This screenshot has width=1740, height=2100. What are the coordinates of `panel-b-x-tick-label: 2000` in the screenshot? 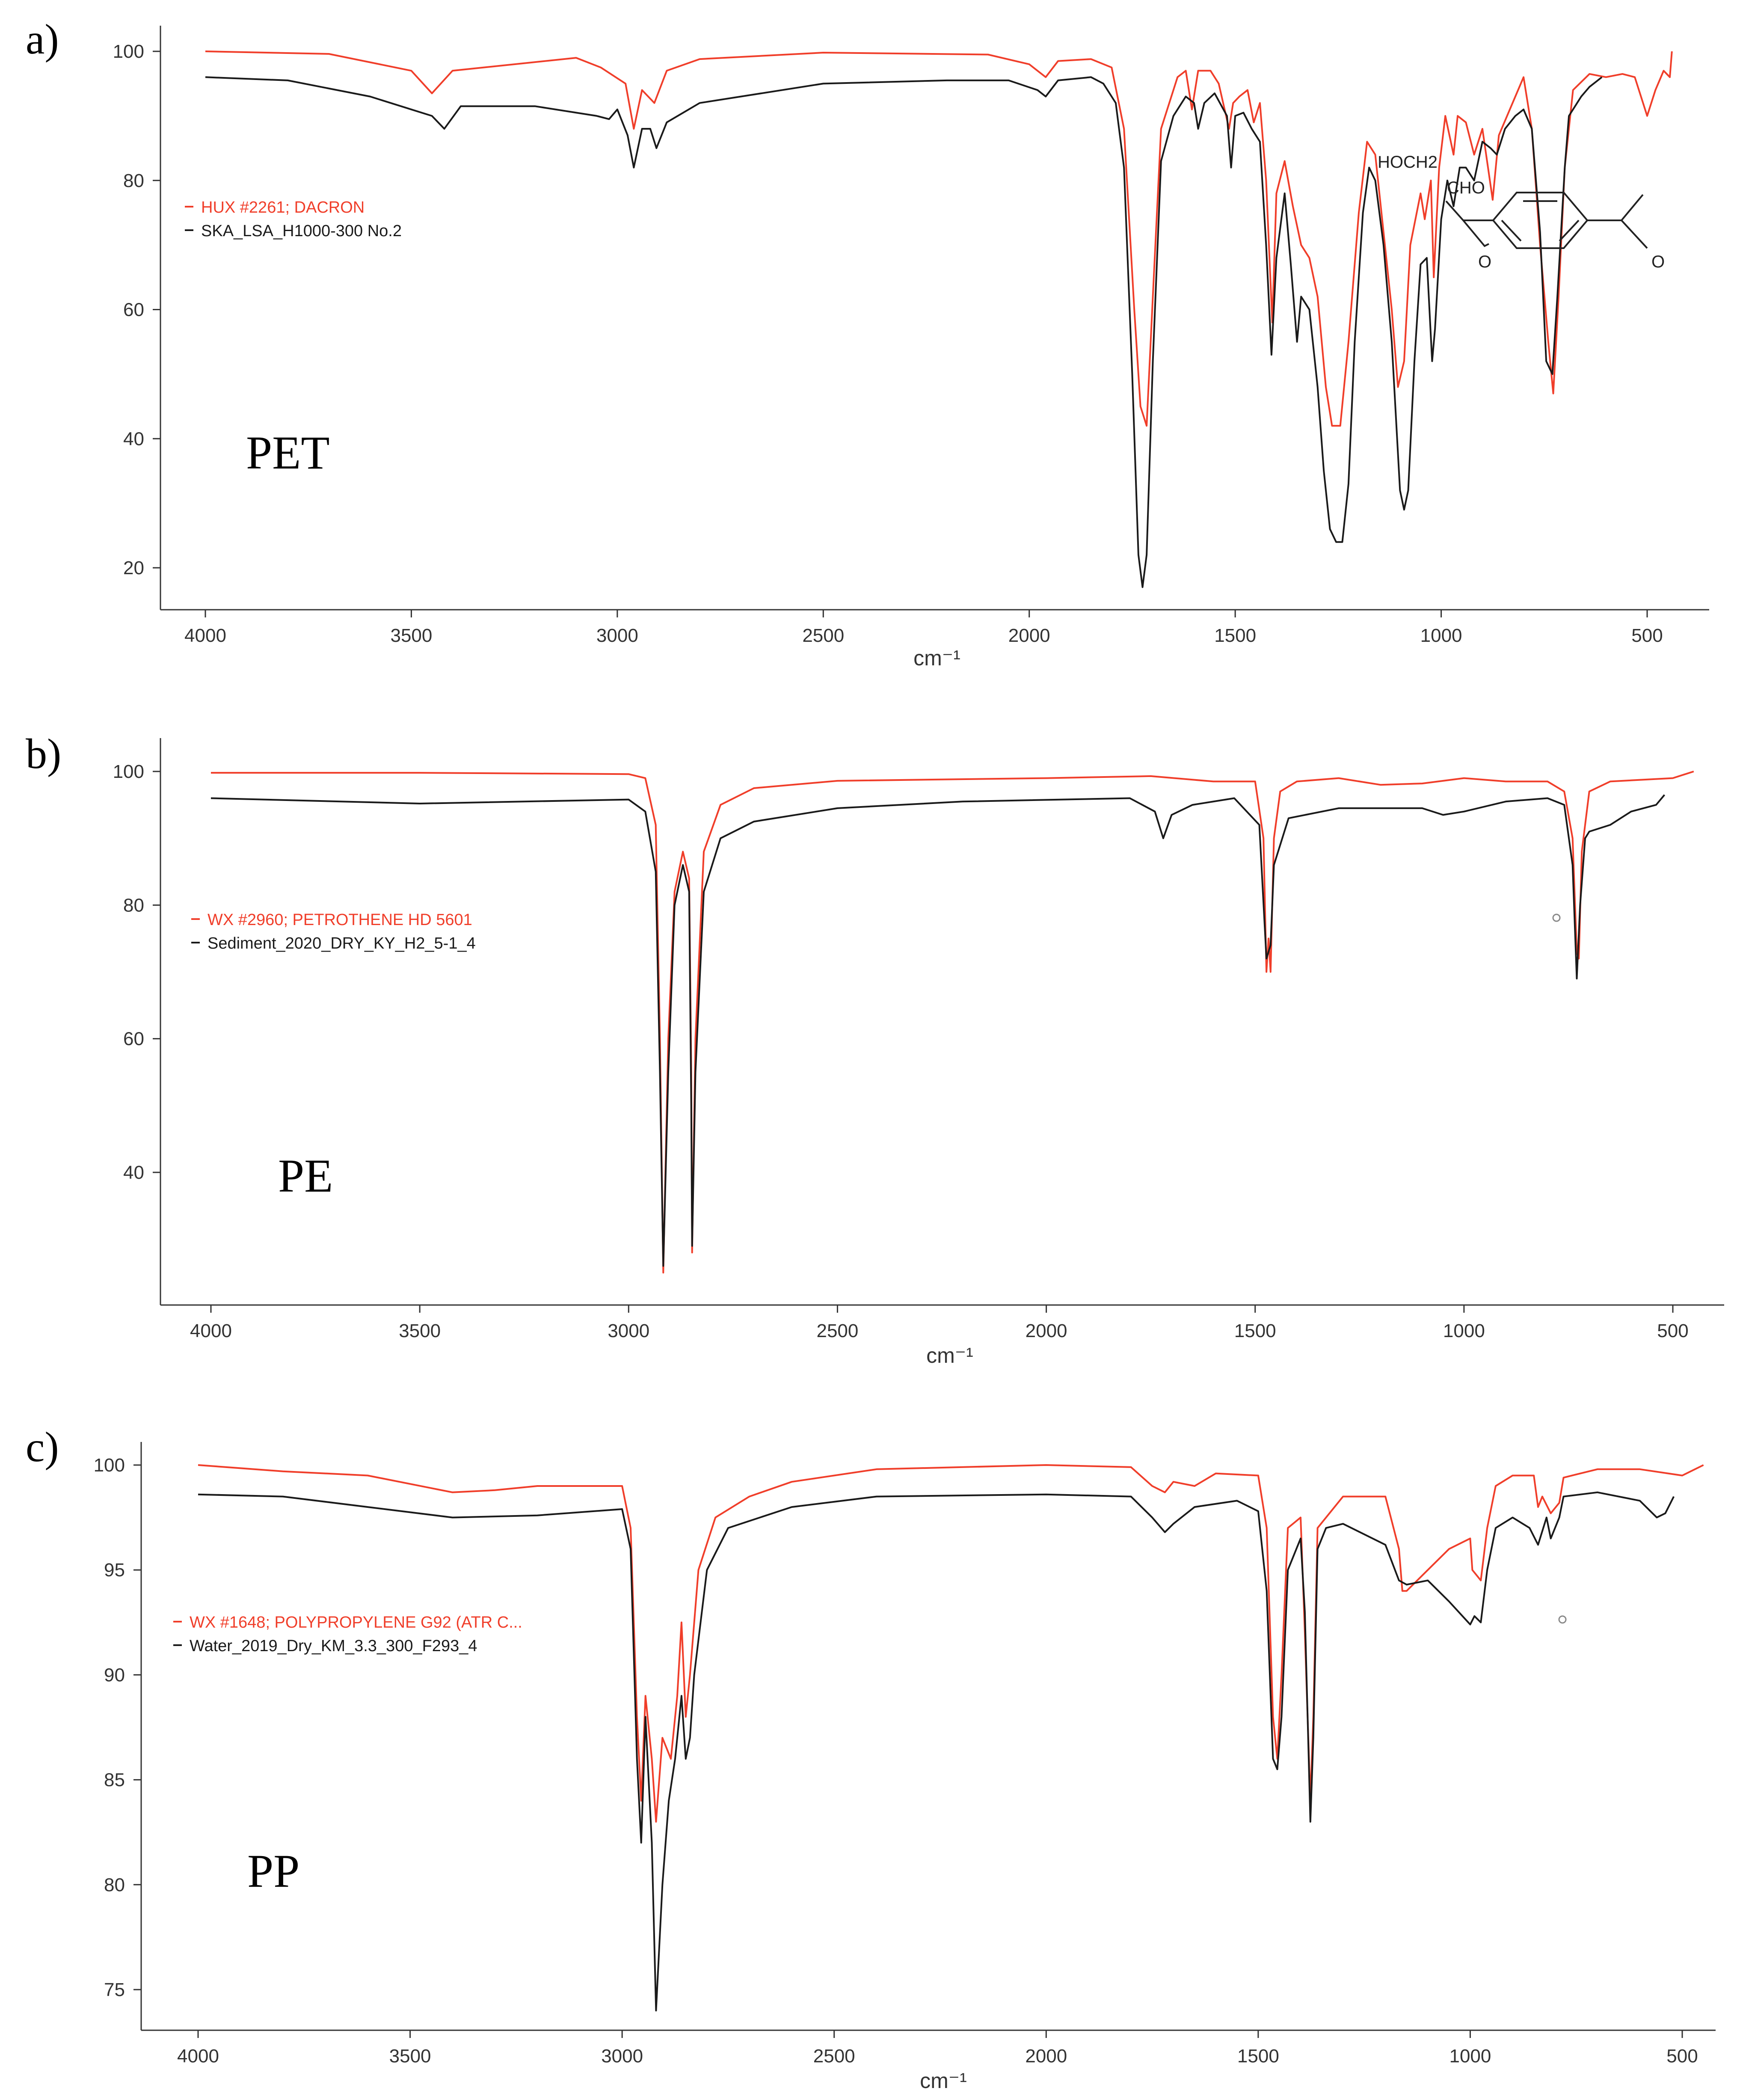 It's located at (1046, 1330).